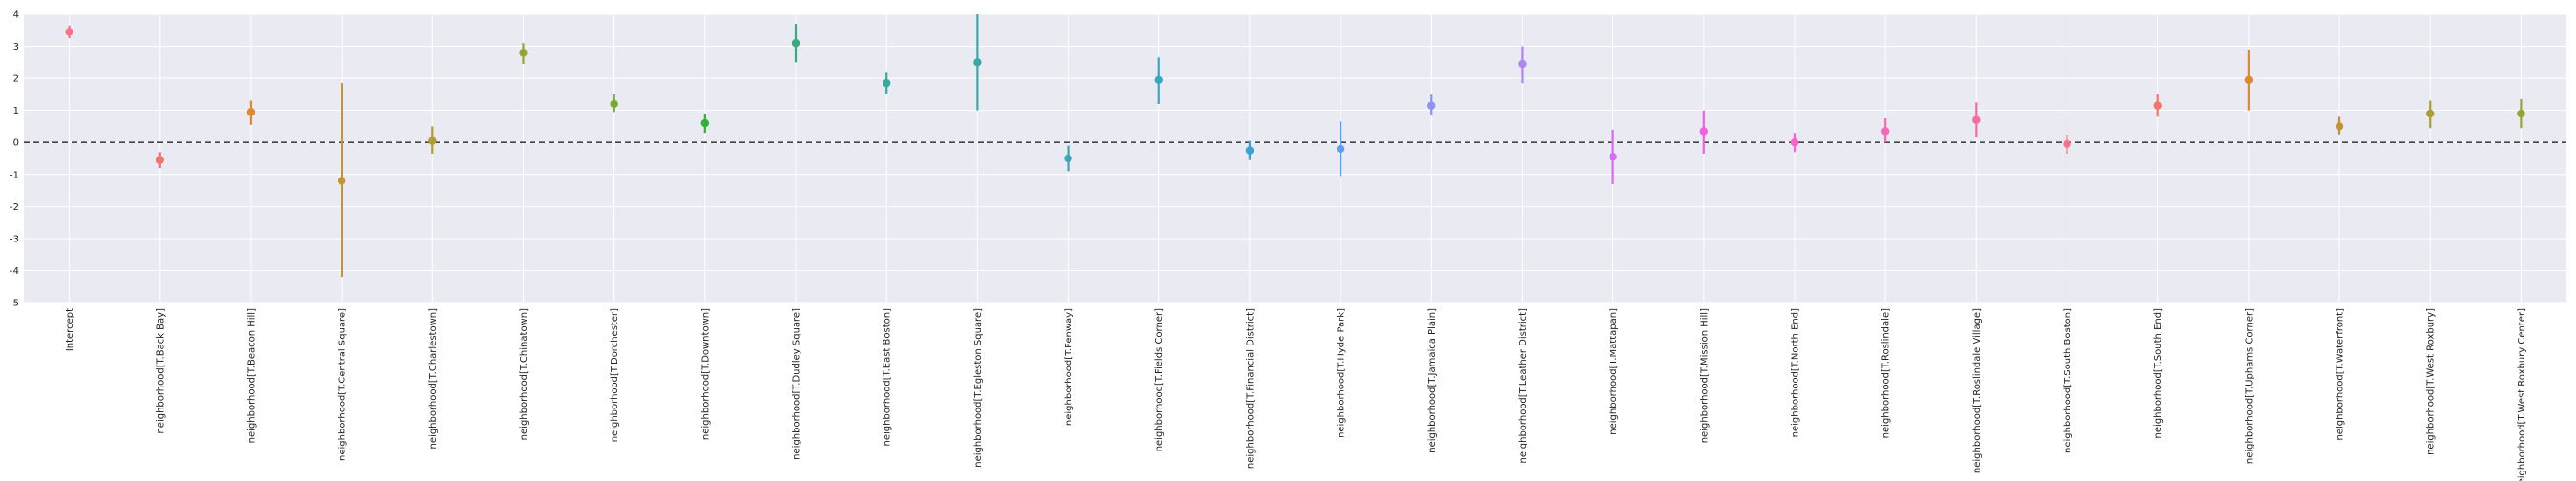  Describe the element at coordinates (14, 239) in the screenshot. I see `y-tick-label: -3` at that location.